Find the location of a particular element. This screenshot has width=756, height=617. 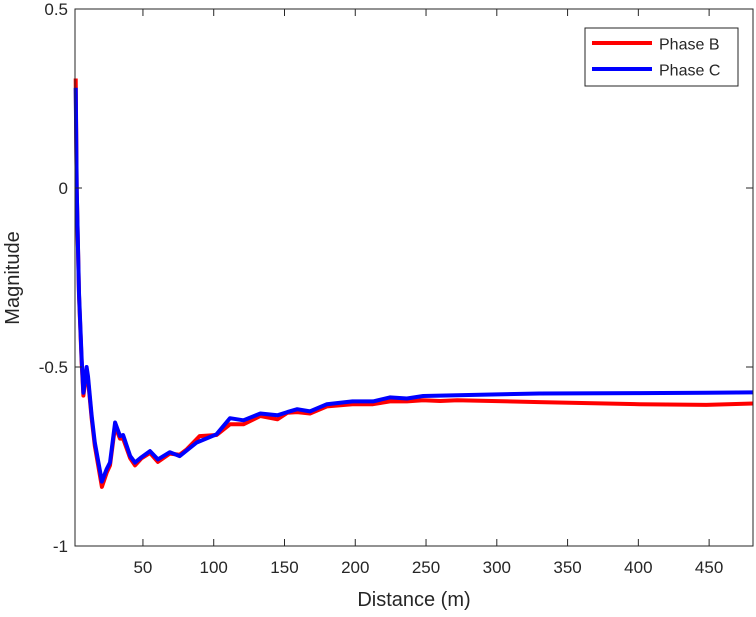

x-tick-label: 350 is located at coordinates (567, 567).